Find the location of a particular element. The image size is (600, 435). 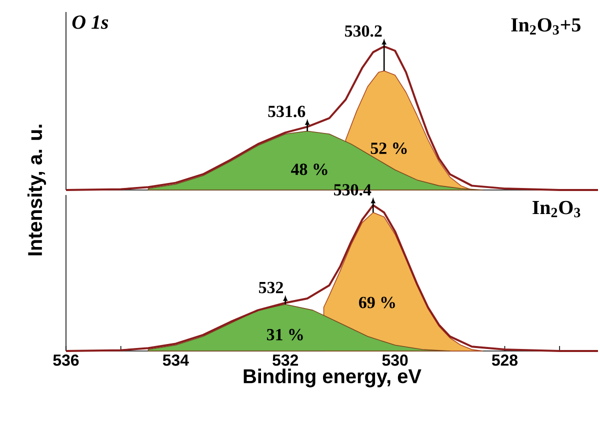

text: O 1s is located at coordinates (90, 22).